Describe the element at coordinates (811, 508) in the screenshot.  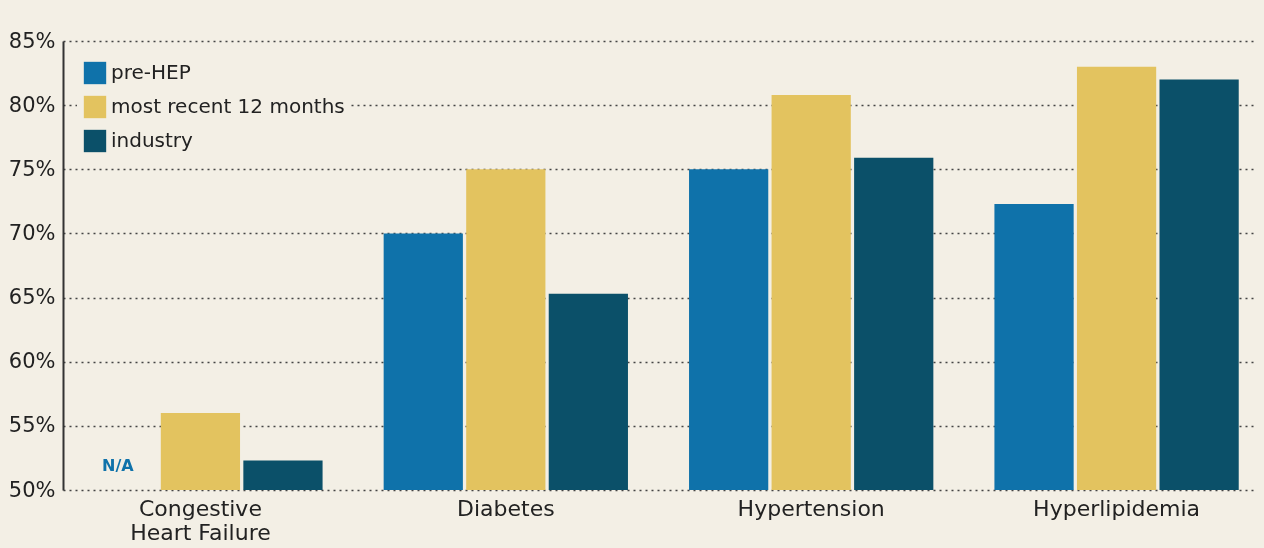
I see `x-tick-label: Hypertension` at that location.